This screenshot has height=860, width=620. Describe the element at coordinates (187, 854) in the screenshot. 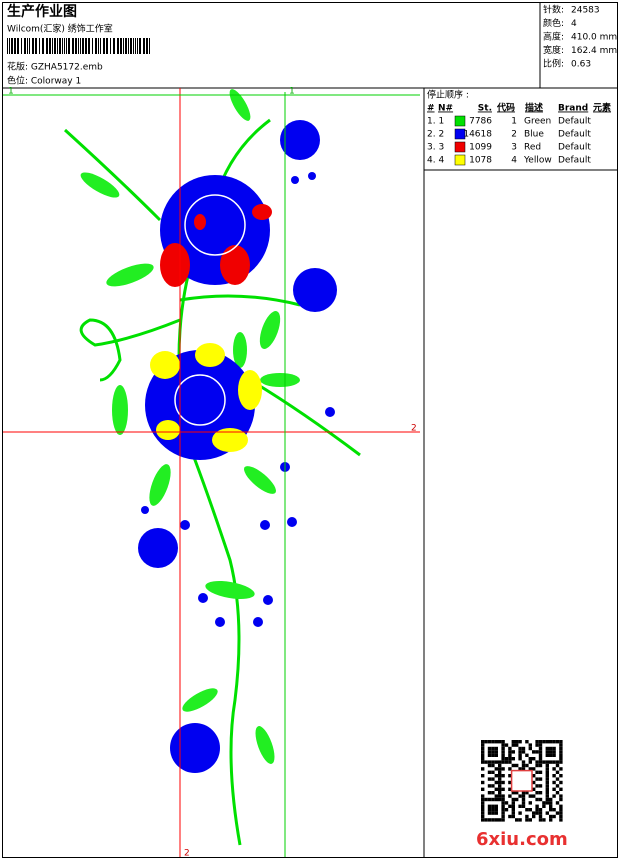

I see `marker: 2` at that location.